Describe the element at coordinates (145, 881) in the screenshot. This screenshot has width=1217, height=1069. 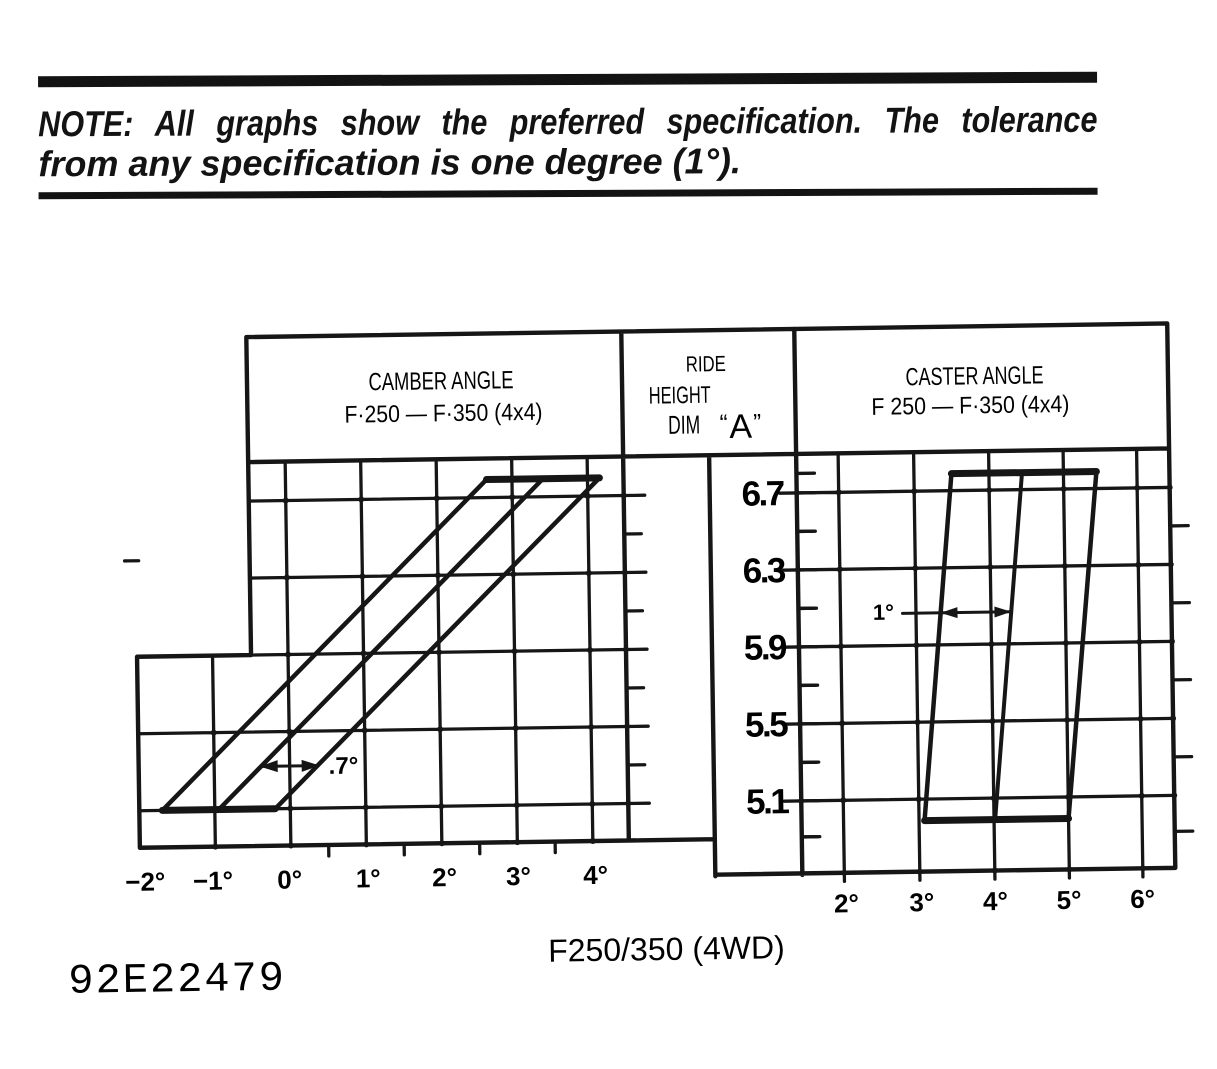
I see `svg-text: −2°` at that location.